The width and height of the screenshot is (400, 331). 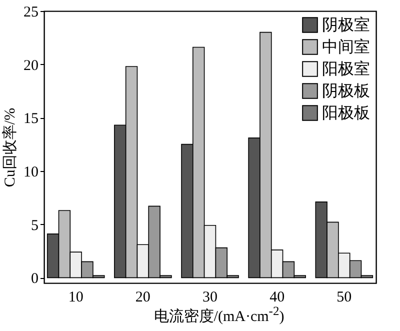 I want to click on x-tick-label: 50, so click(x=344, y=298).